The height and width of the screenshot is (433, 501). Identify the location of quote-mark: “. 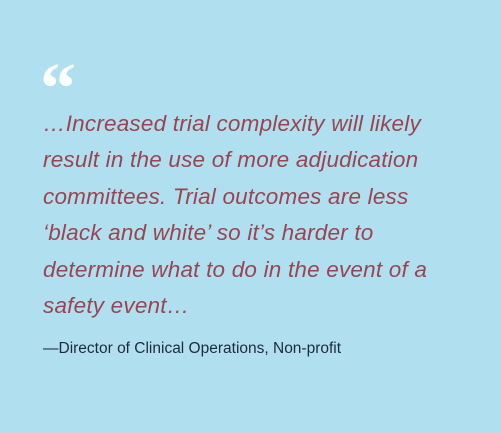
(58, 88).